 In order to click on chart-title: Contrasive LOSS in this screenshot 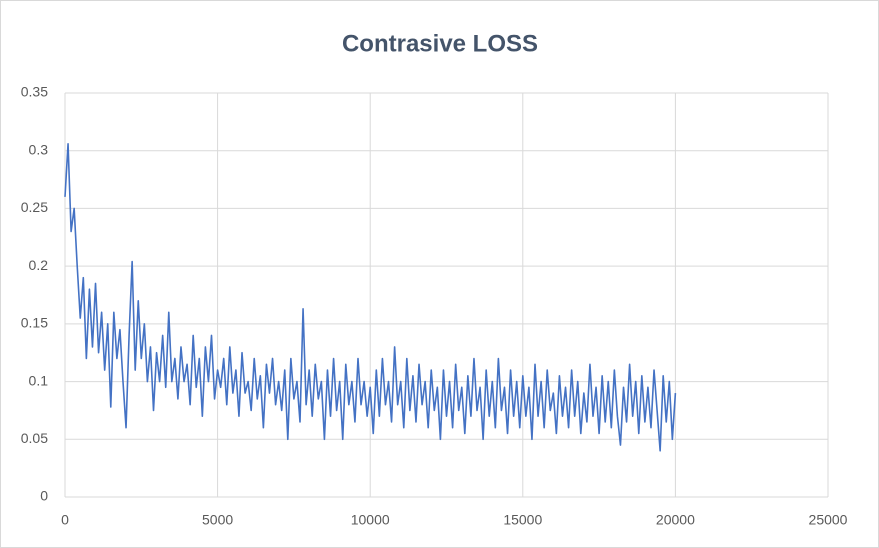, I will do `click(440, 43)`.